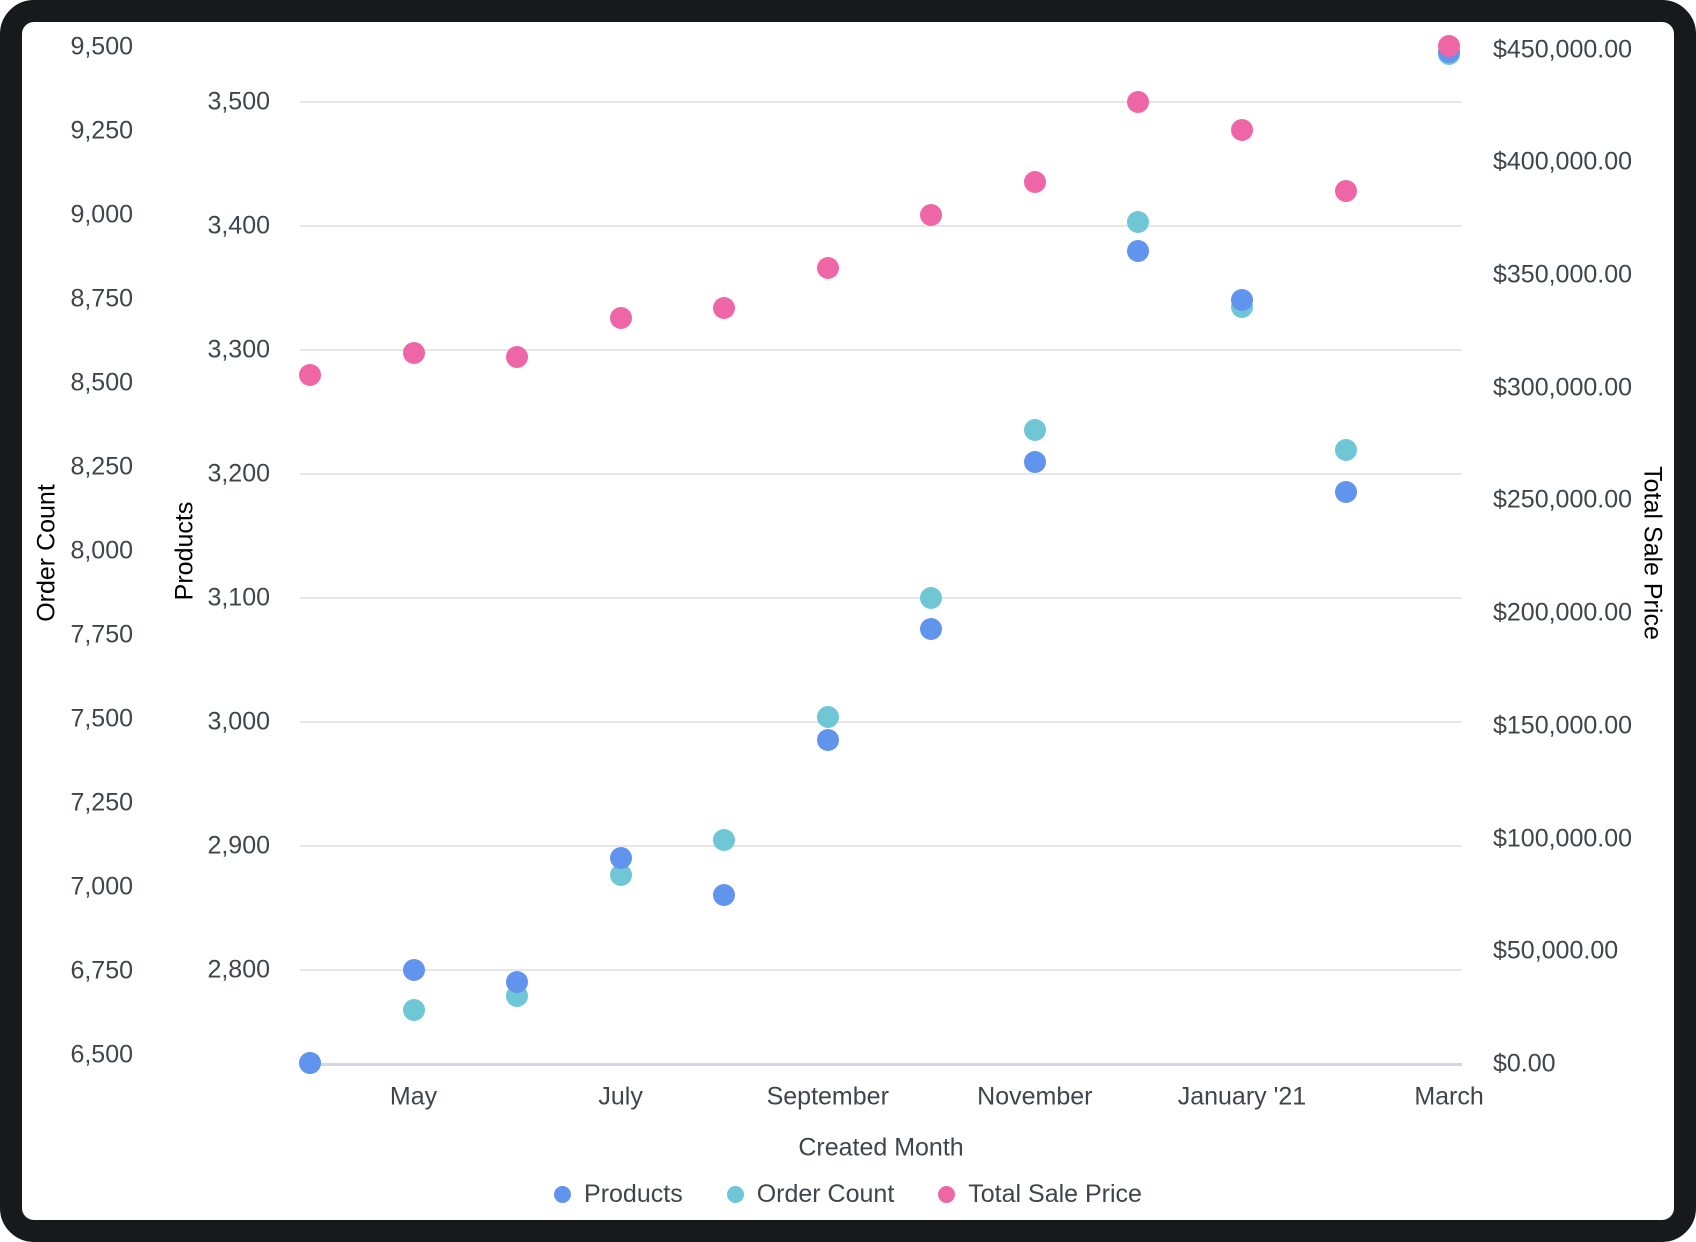  Describe the element at coordinates (101, 130) in the screenshot. I see `order-count-tick-label: 9,250` at that location.